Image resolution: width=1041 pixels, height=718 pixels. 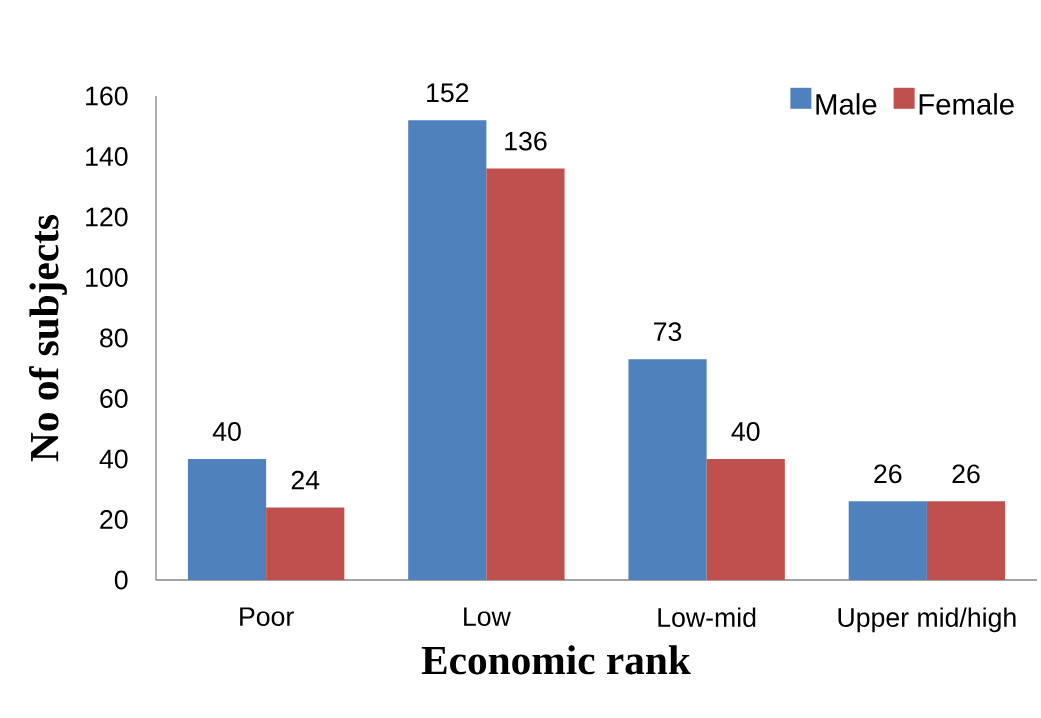 What do you see at coordinates (487, 616) in the screenshot?
I see `x-tick-label: Low` at bounding box center [487, 616].